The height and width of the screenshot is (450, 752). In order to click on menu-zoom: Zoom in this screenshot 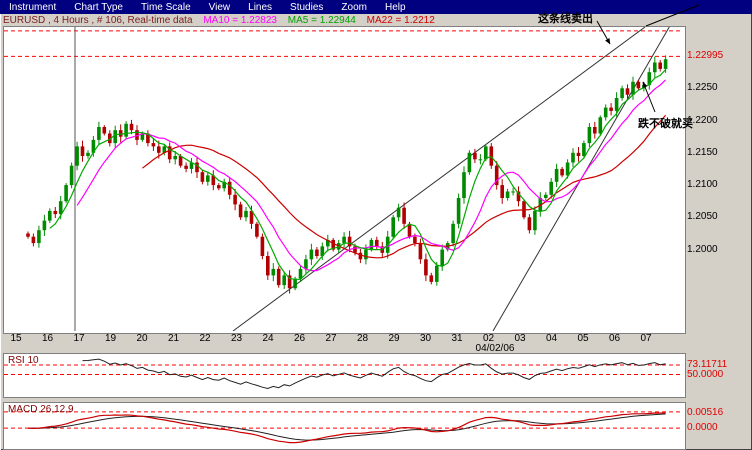, I will do `click(354, 7)`.